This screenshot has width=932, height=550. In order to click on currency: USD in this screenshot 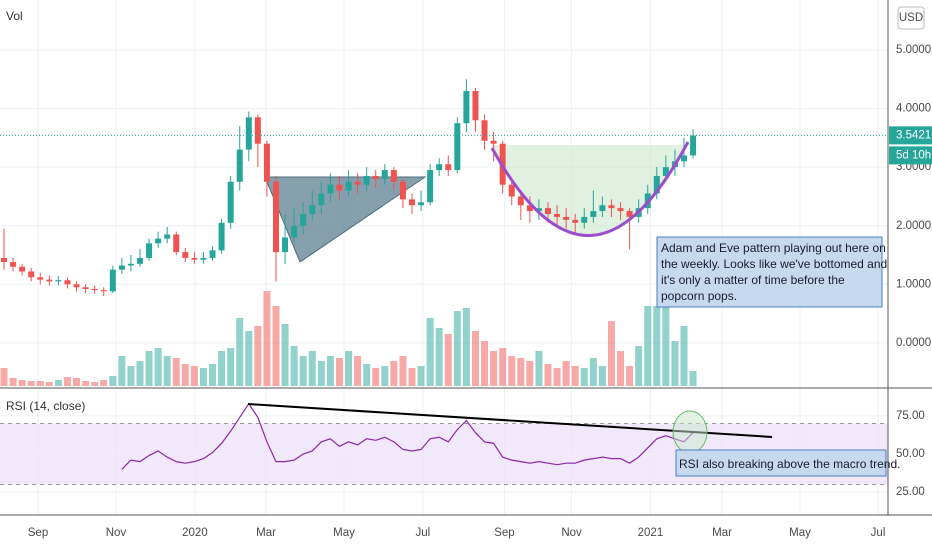, I will do `click(911, 18)`.